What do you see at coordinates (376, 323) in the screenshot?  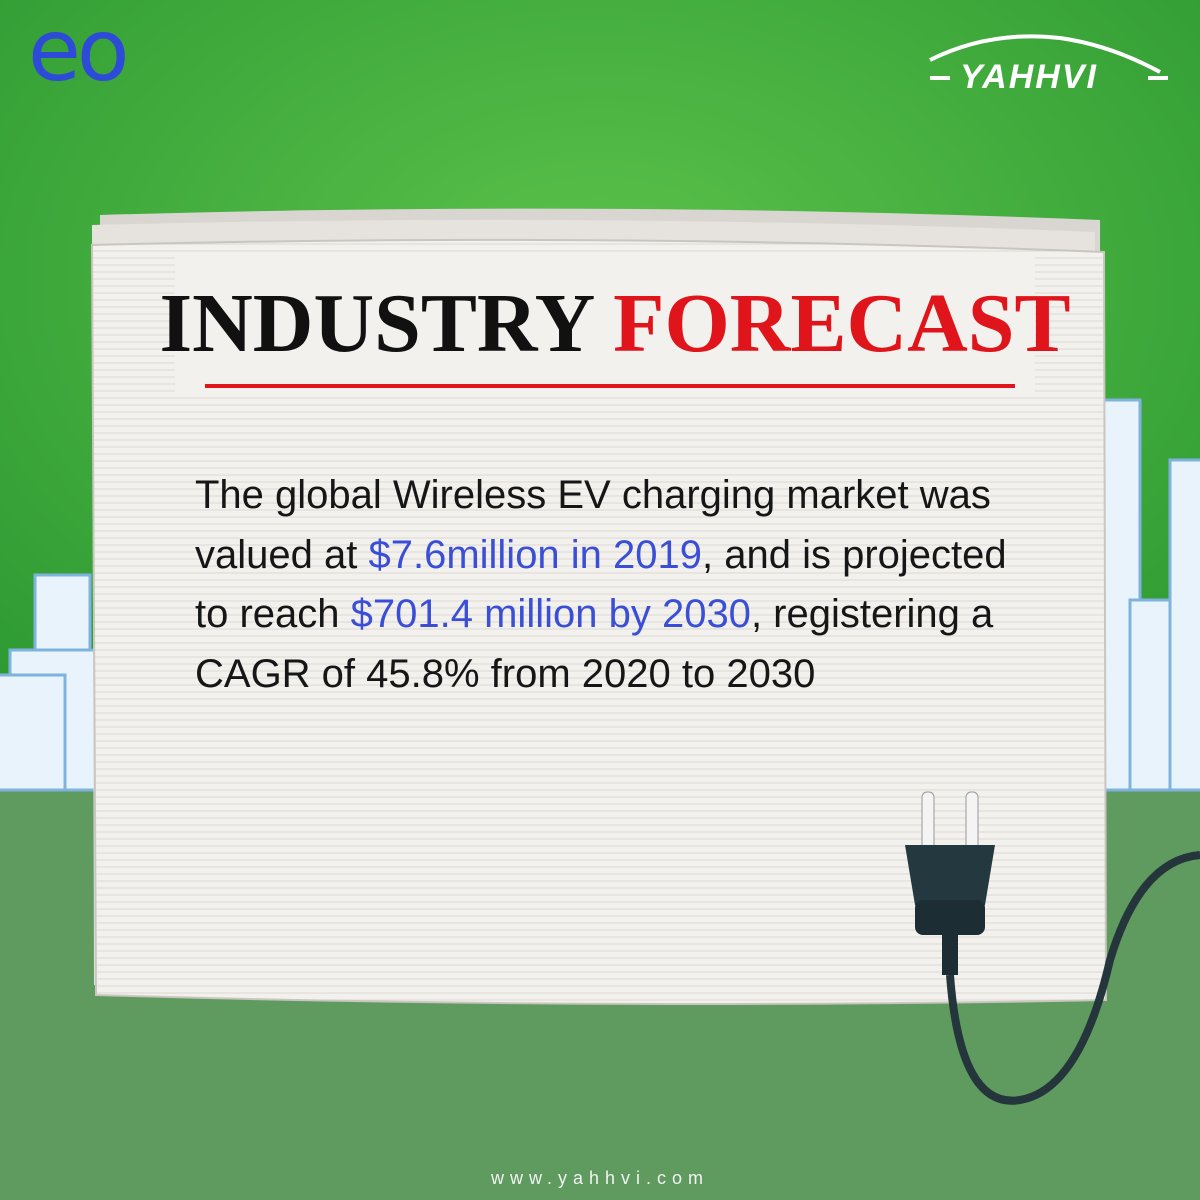 I see `headline-word: INDUSTRY` at bounding box center [376, 323].